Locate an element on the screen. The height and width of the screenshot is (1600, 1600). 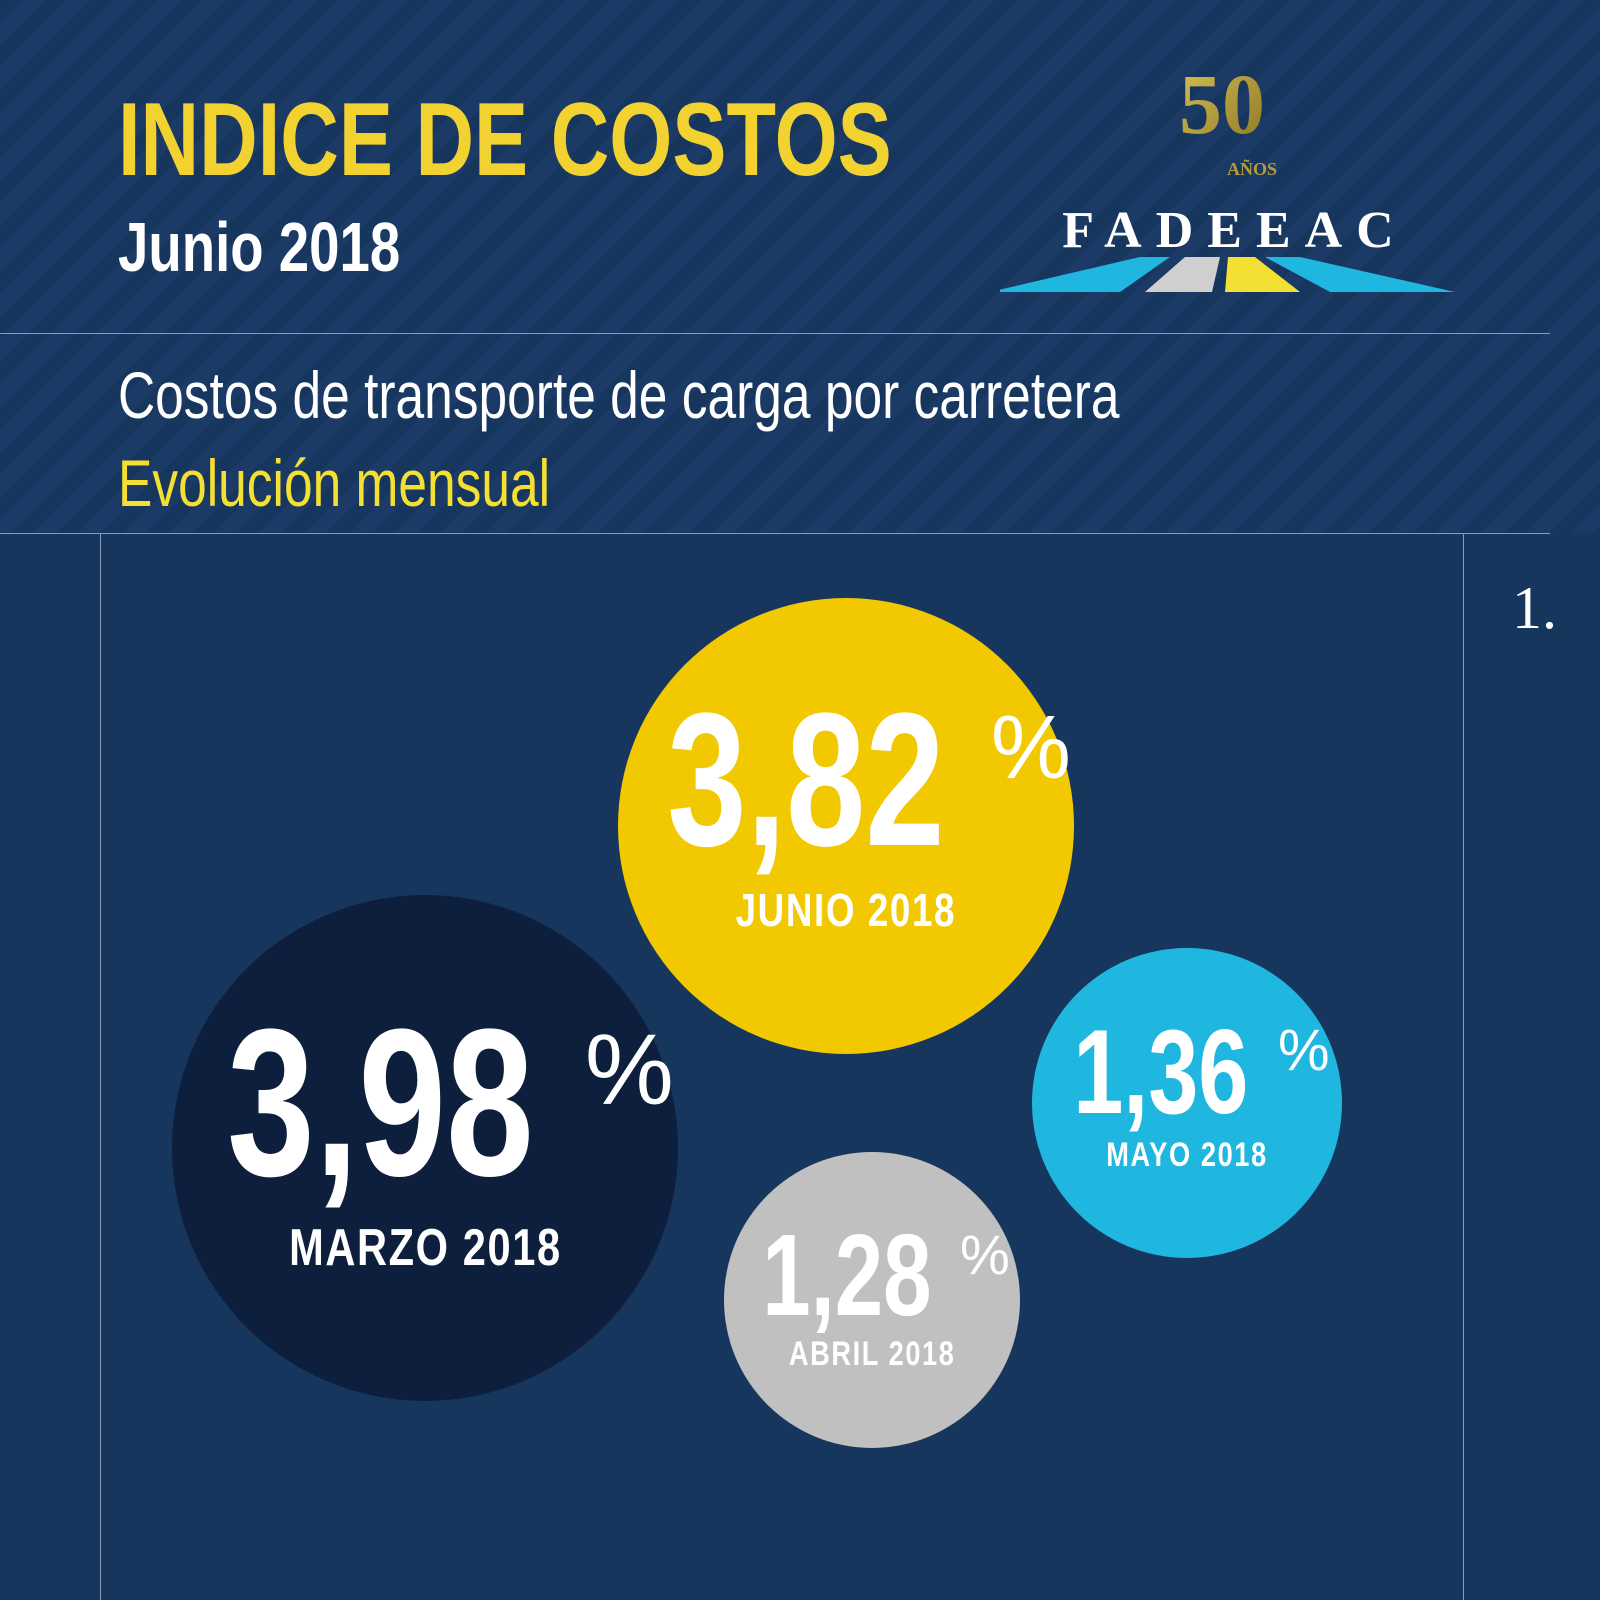
value: 1,28 is located at coordinates (847, 1274).